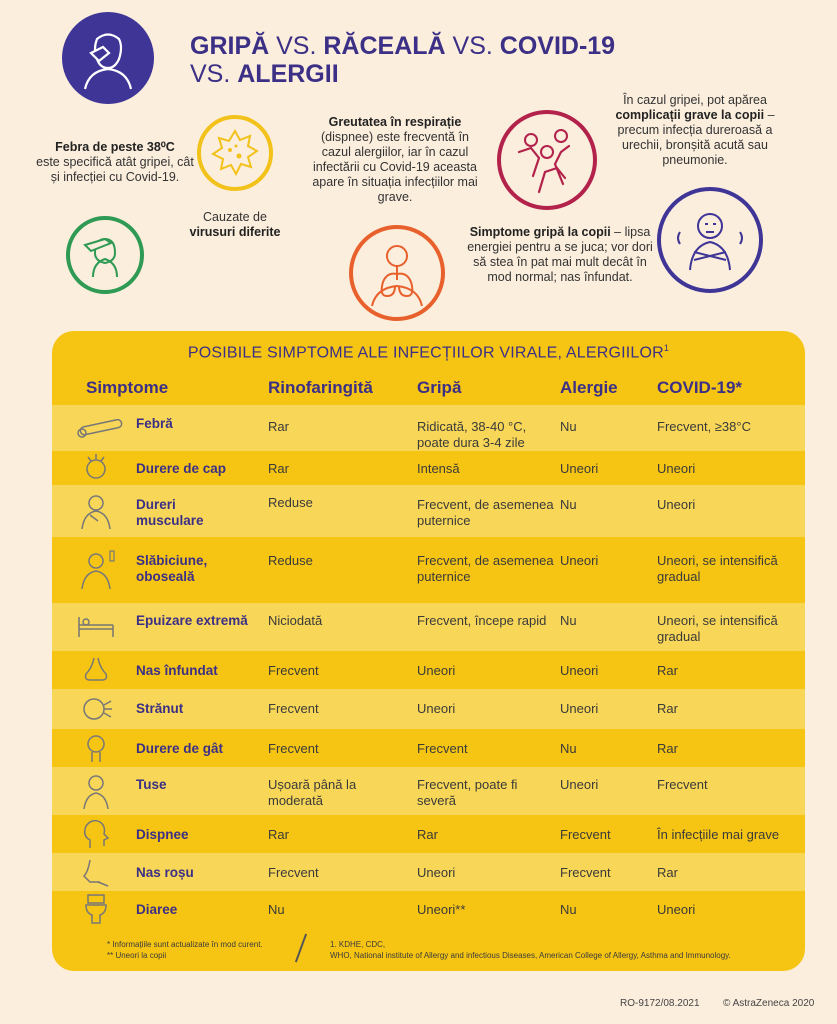 The height and width of the screenshot is (1024, 837). I want to click on virus-callout: Cauzate de virusuri diferite, so click(235, 224).